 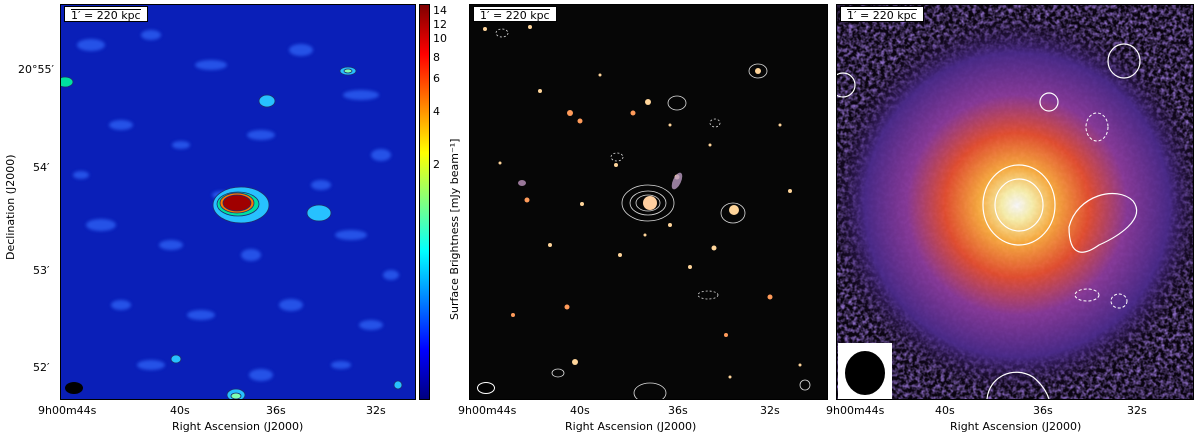 What do you see at coordinates (10, 207) in the screenshot?
I see `y-axis-title: Declination (J2000)` at bounding box center [10, 207].